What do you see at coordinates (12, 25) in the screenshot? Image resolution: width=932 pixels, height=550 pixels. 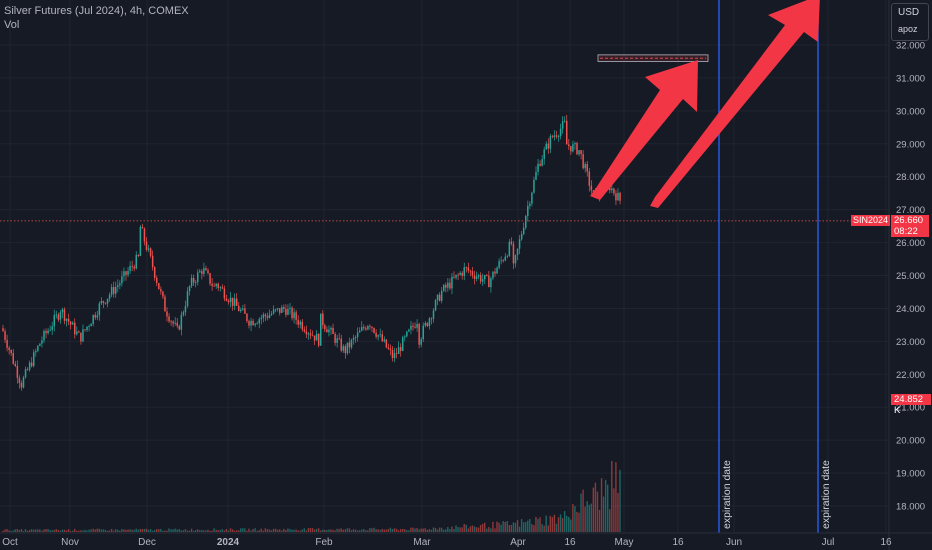 I see `volume-label: Vol` at bounding box center [12, 25].